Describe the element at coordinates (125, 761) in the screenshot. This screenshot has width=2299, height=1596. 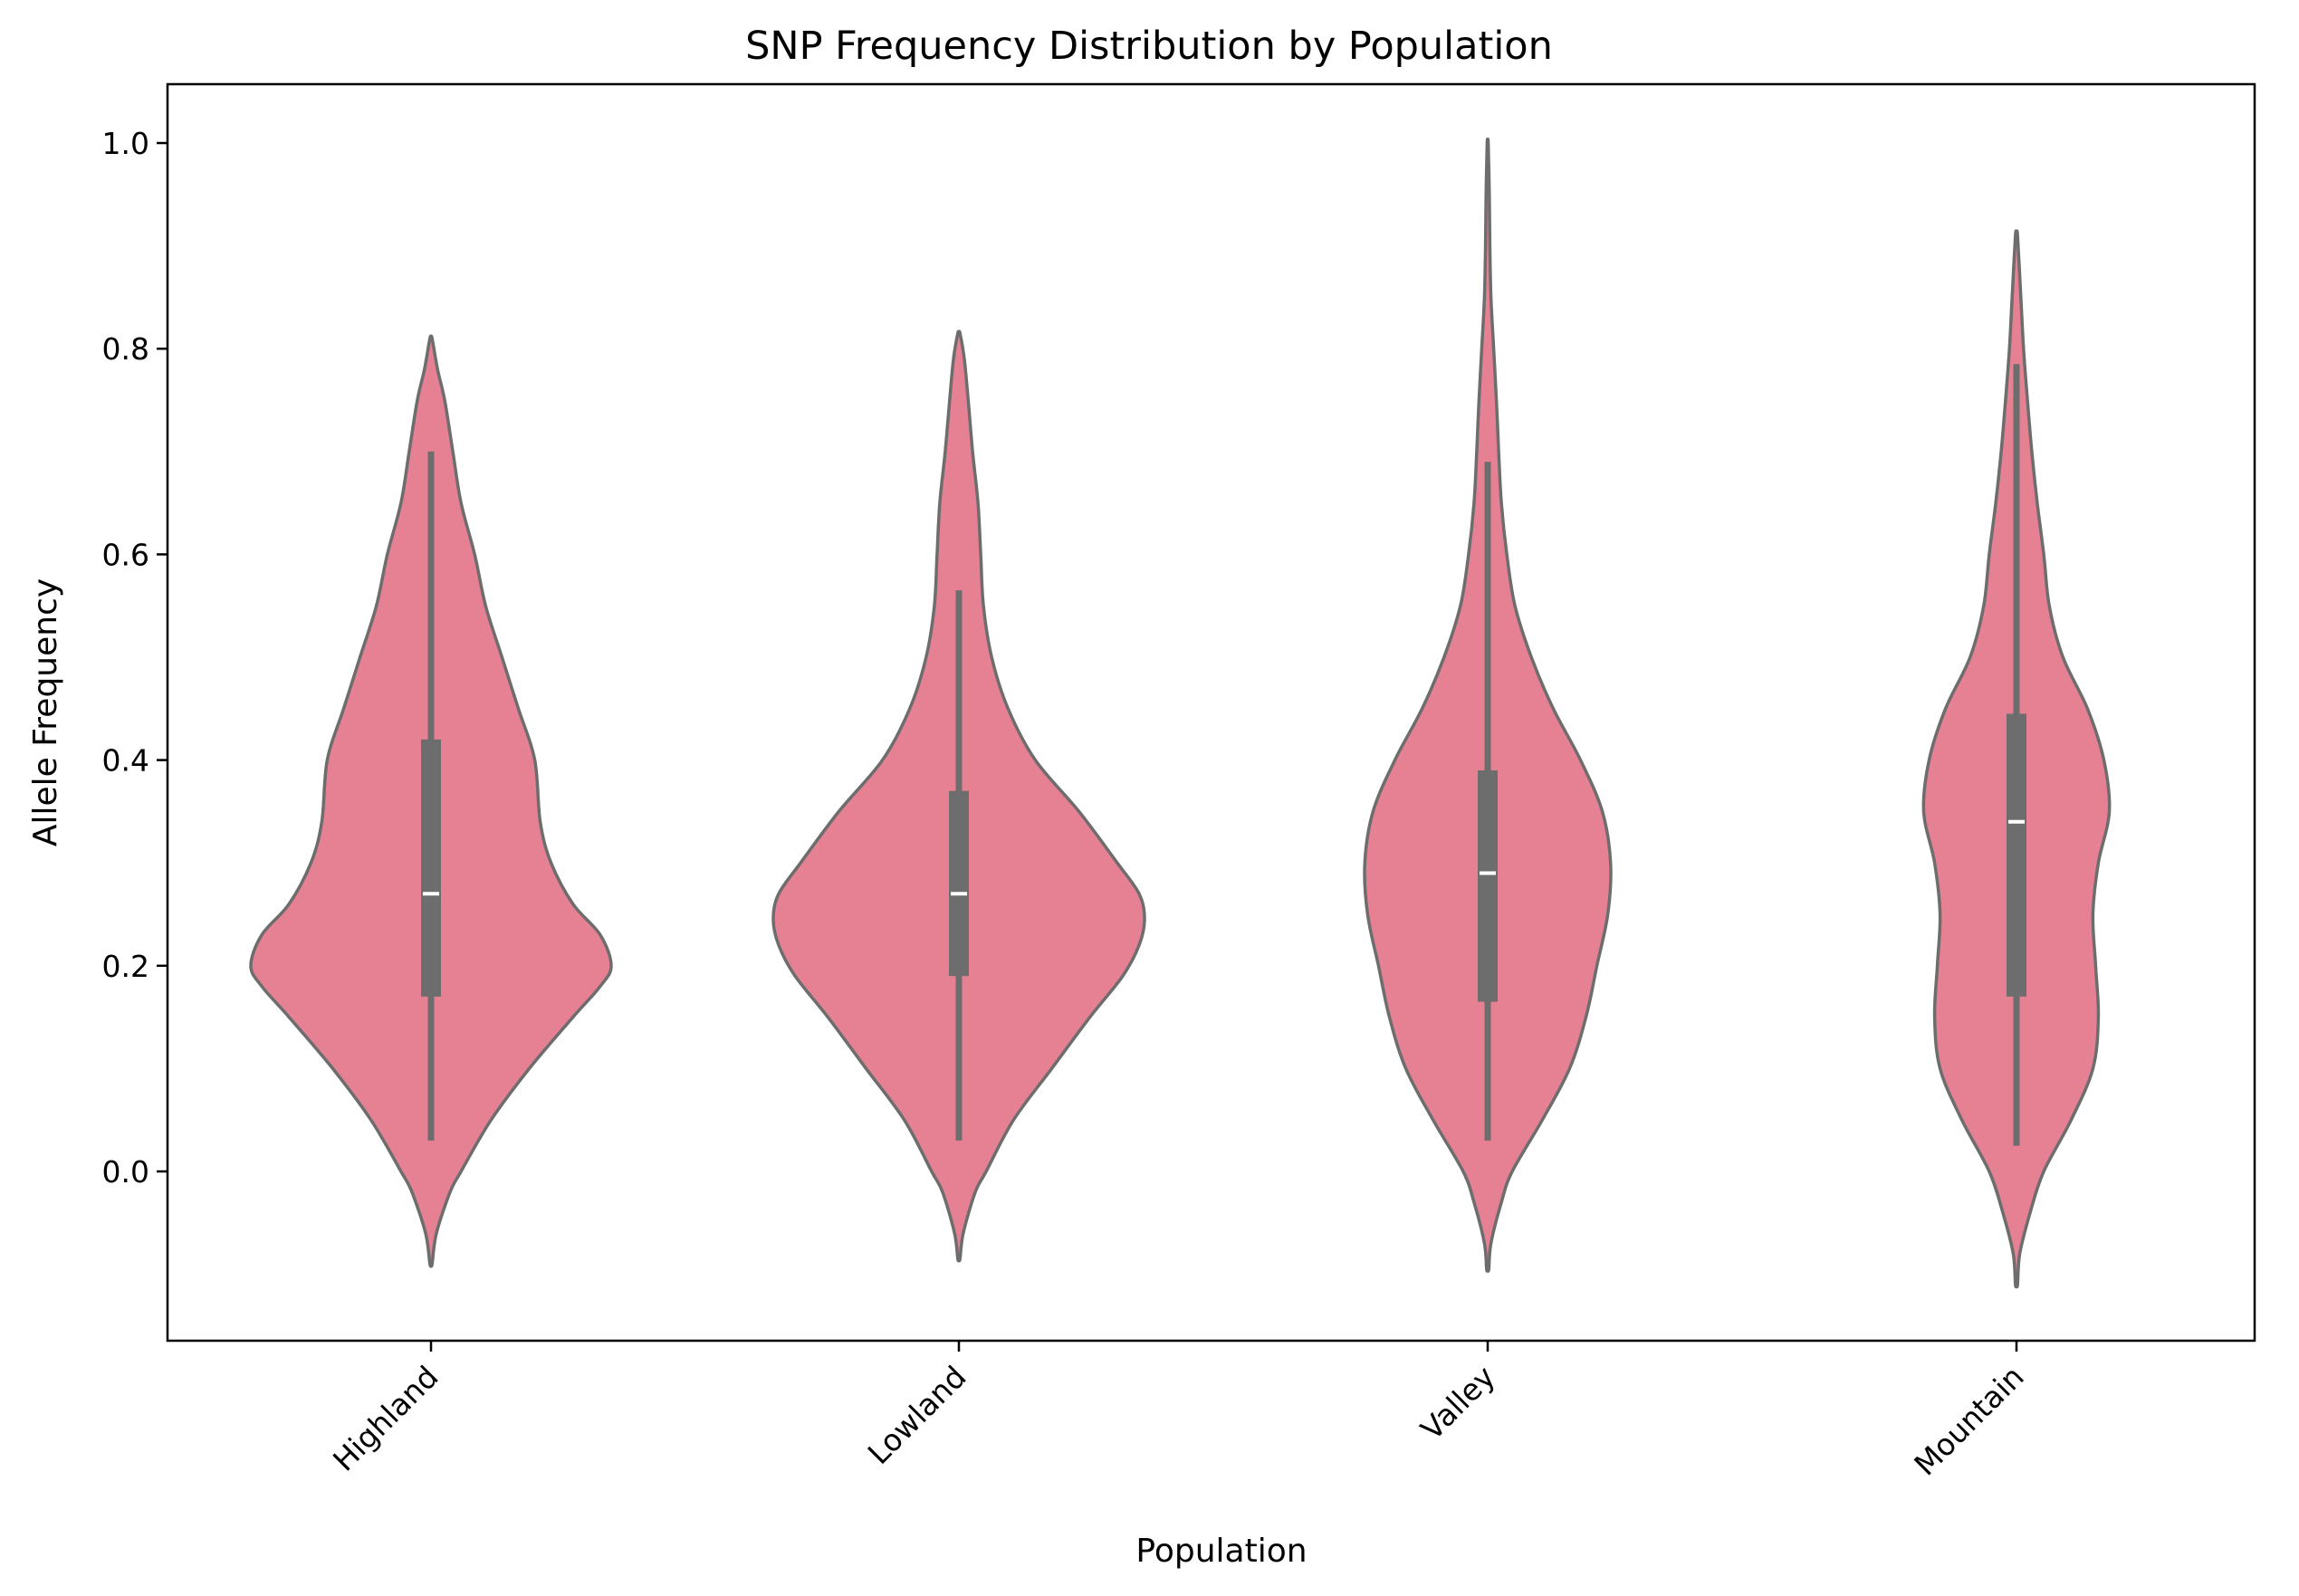
I see `y-tick-label: 0.4` at that location.